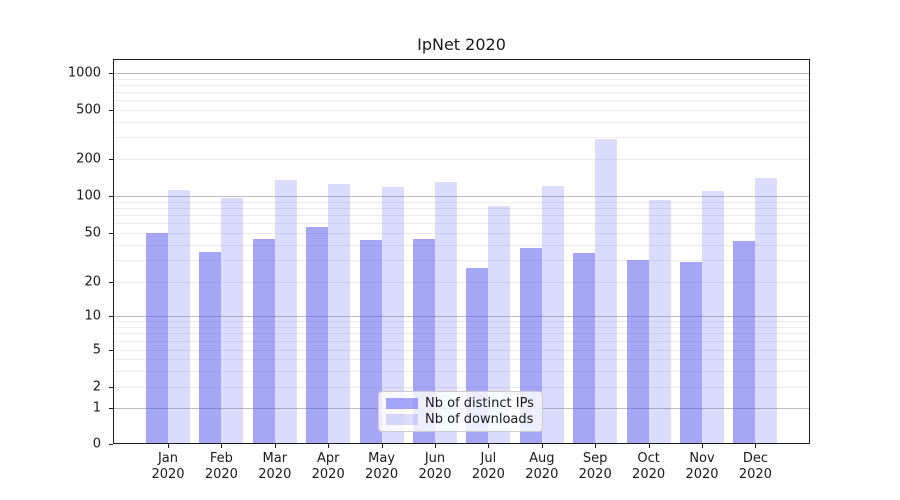 This screenshot has height=500, width=900. I want to click on legend-item-downloads: Nb of downloads, so click(460, 419).